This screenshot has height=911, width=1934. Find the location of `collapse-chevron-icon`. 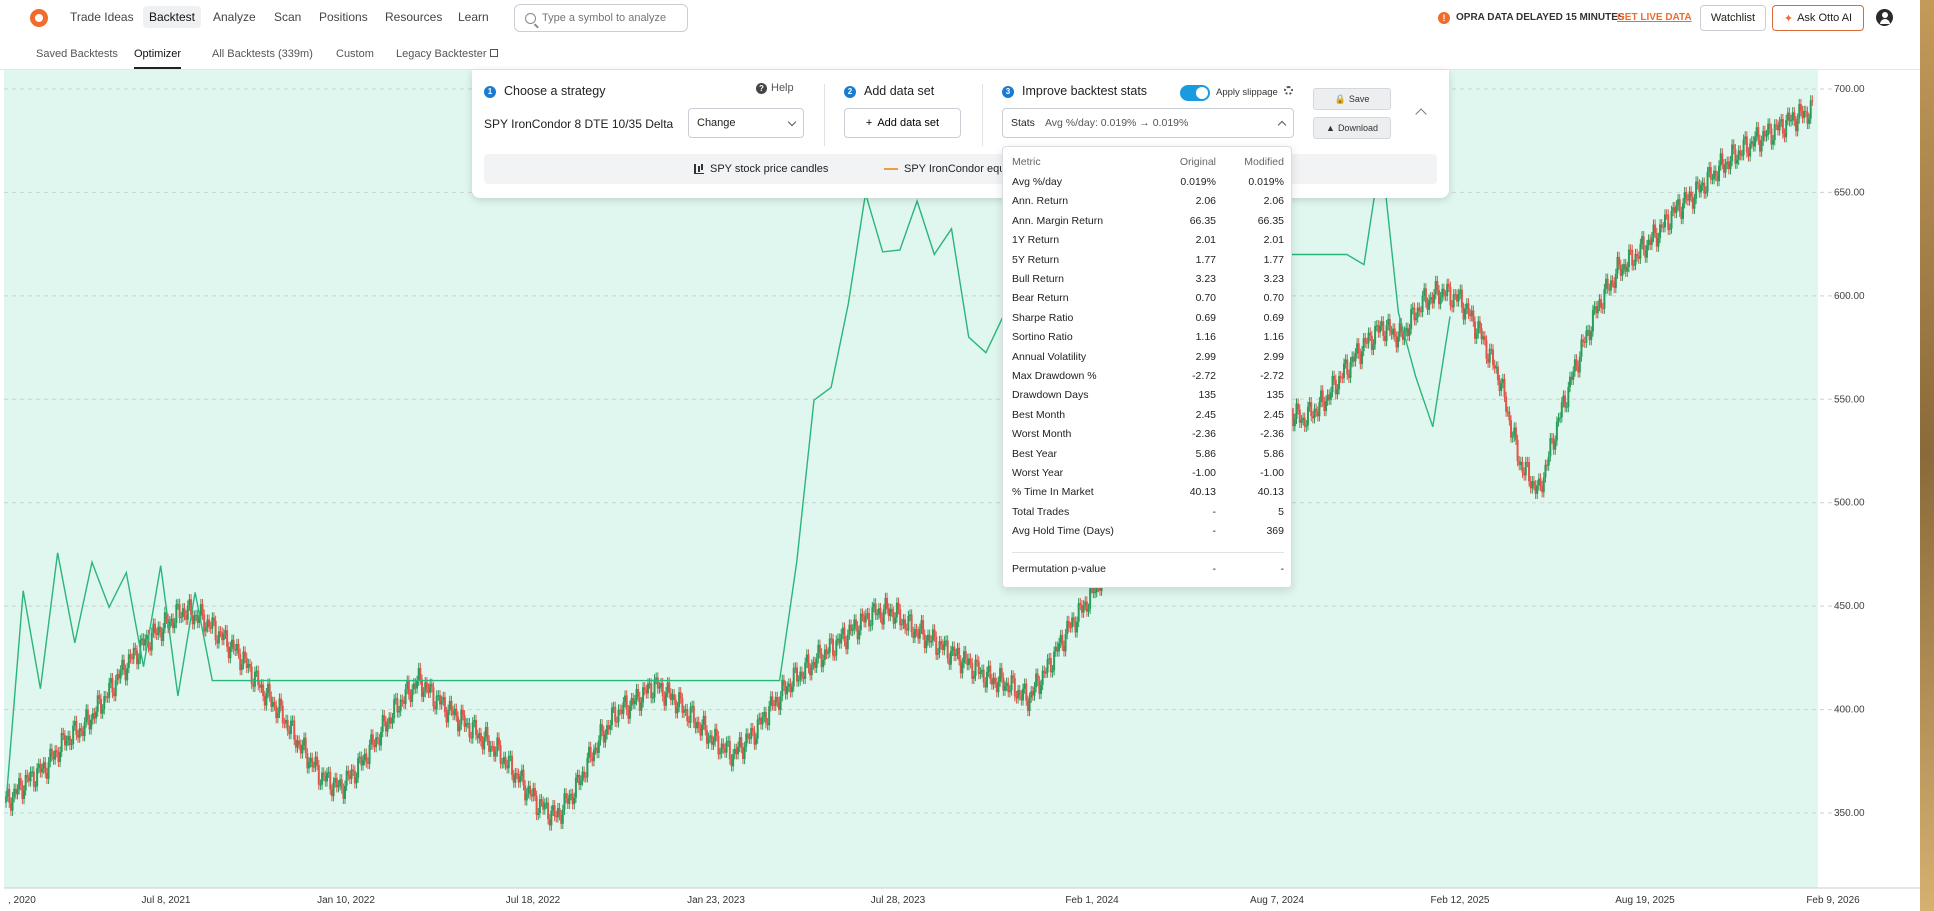

collapse-chevron-icon is located at coordinates (1421, 114).